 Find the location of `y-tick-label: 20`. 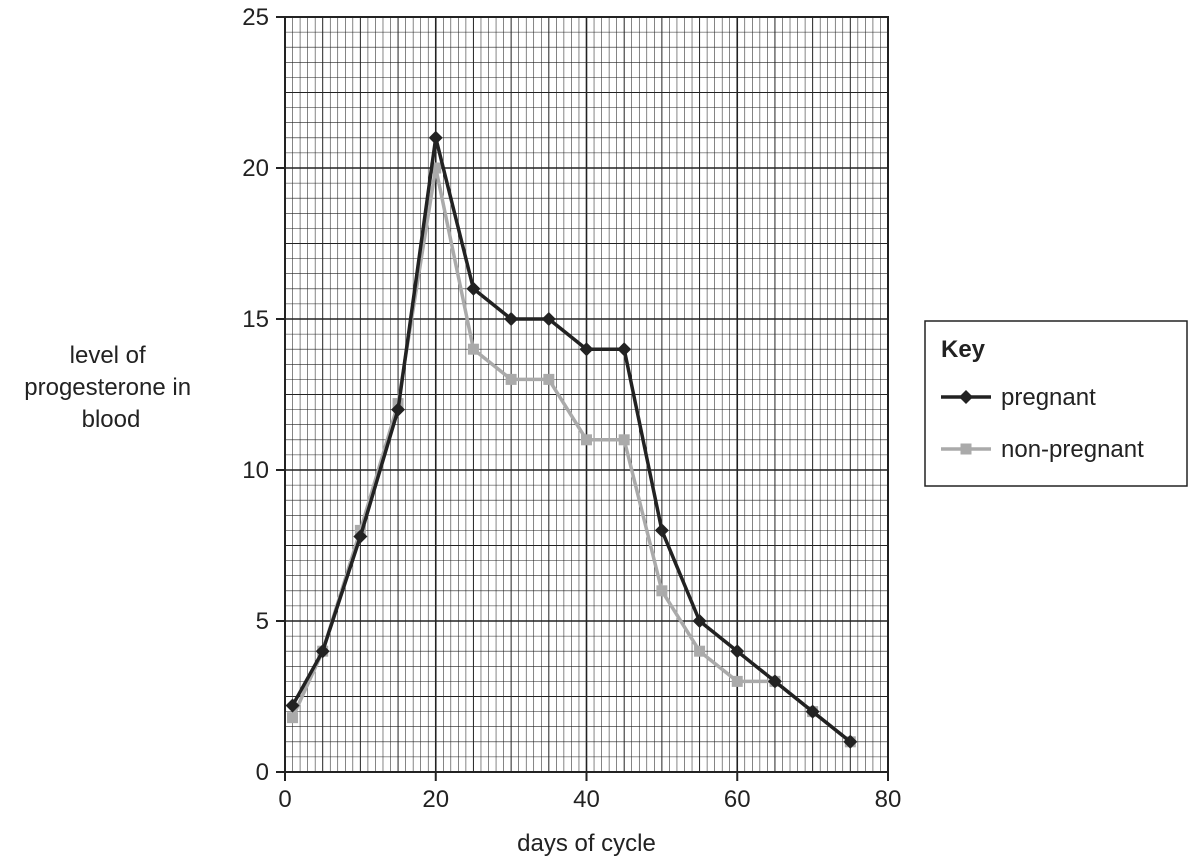

y-tick-label: 20 is located at coordinates (255, 168).